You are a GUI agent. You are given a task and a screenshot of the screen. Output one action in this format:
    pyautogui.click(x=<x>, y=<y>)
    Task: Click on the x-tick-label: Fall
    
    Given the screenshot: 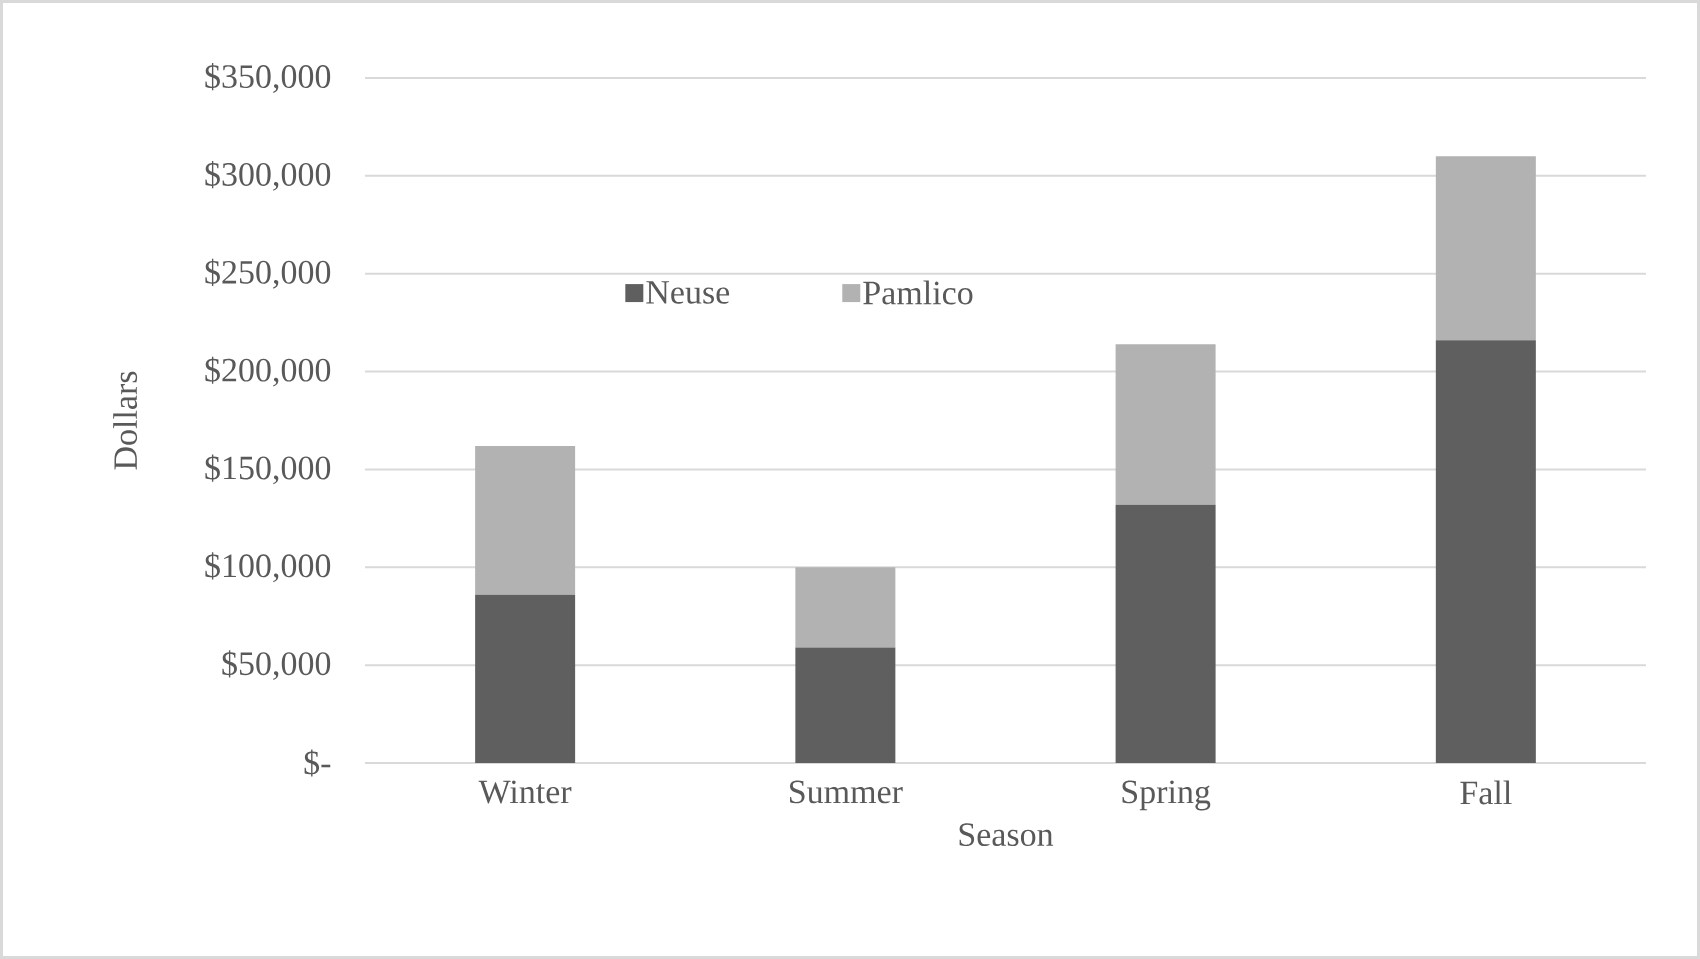 What is the action you would take?
    pyautogui.click(x=1486, y=792)
    